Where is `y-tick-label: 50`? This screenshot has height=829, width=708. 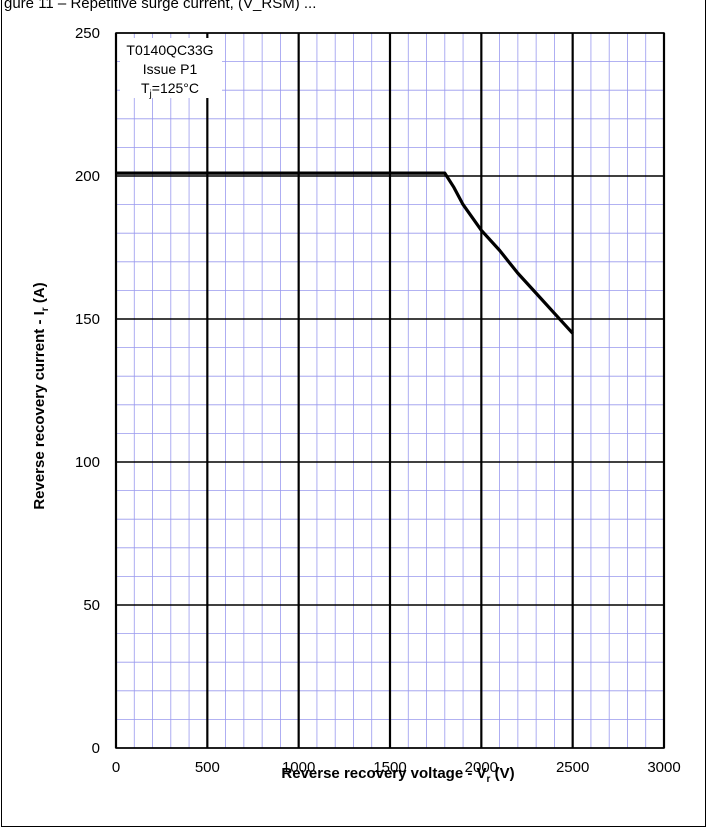
y-tick-label: 50 is located at coordinates (91, 605).